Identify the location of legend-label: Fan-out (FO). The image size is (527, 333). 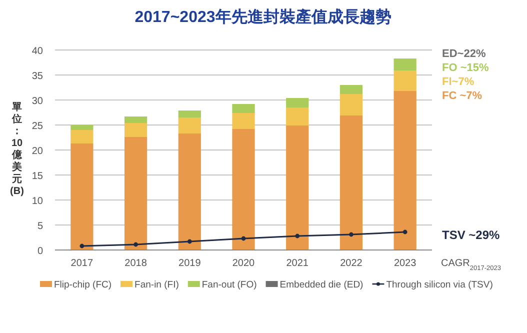
(229, 285).